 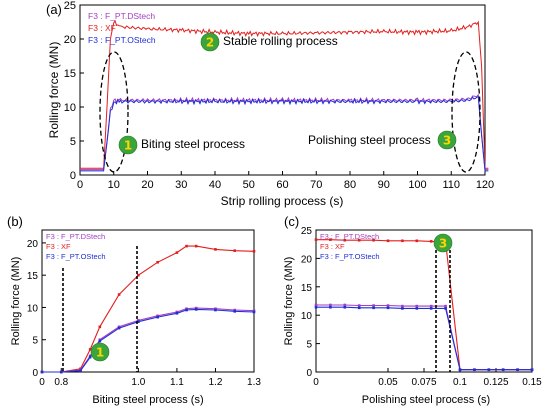 What do you see at coordinates (76, 256) in the screenshot?
I see `legend-entry-ostech-b: F3 : F_PT.OStech` at bounding box center [76, 256].